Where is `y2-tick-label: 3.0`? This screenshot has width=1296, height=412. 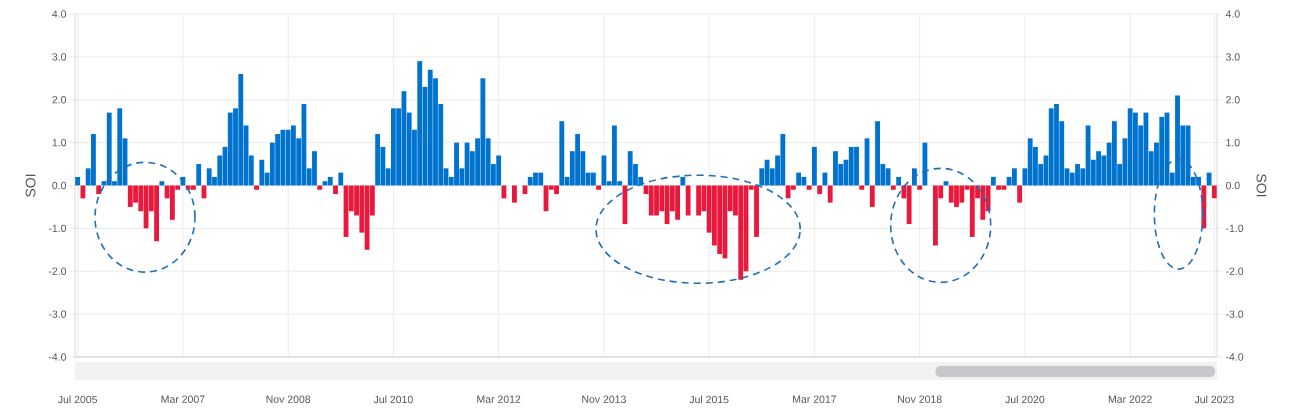
y2-tick-label: 3.0 is located at coordinates (1232, 57).